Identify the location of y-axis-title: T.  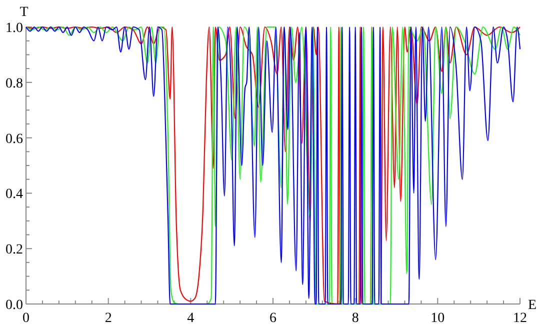
(24, 12).